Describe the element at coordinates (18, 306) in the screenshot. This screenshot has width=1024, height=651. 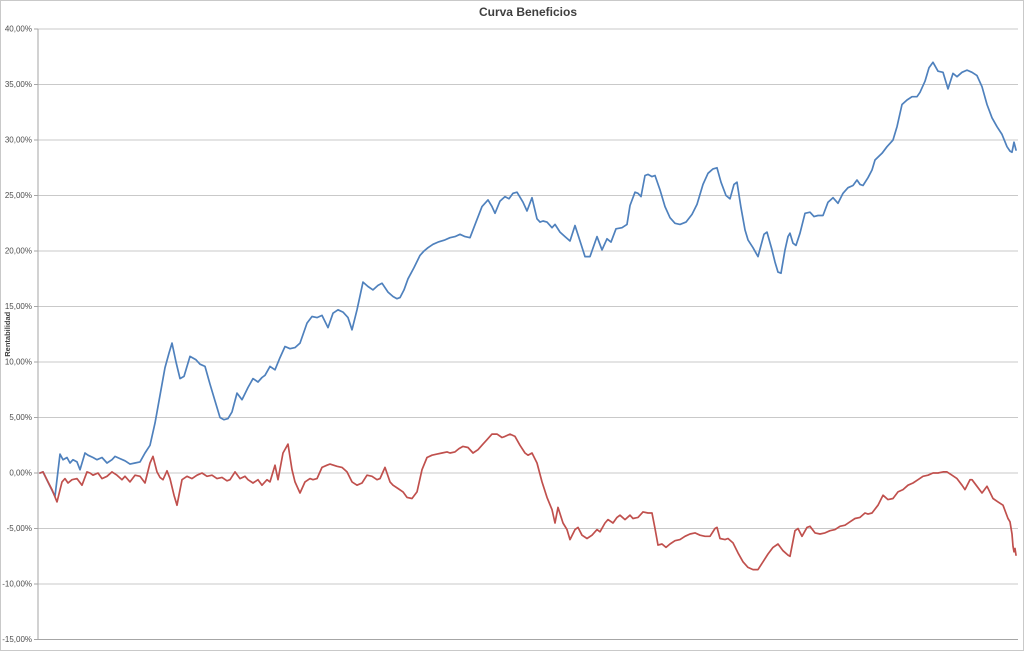
I see `y-tick-label: 15,00%` at that location.